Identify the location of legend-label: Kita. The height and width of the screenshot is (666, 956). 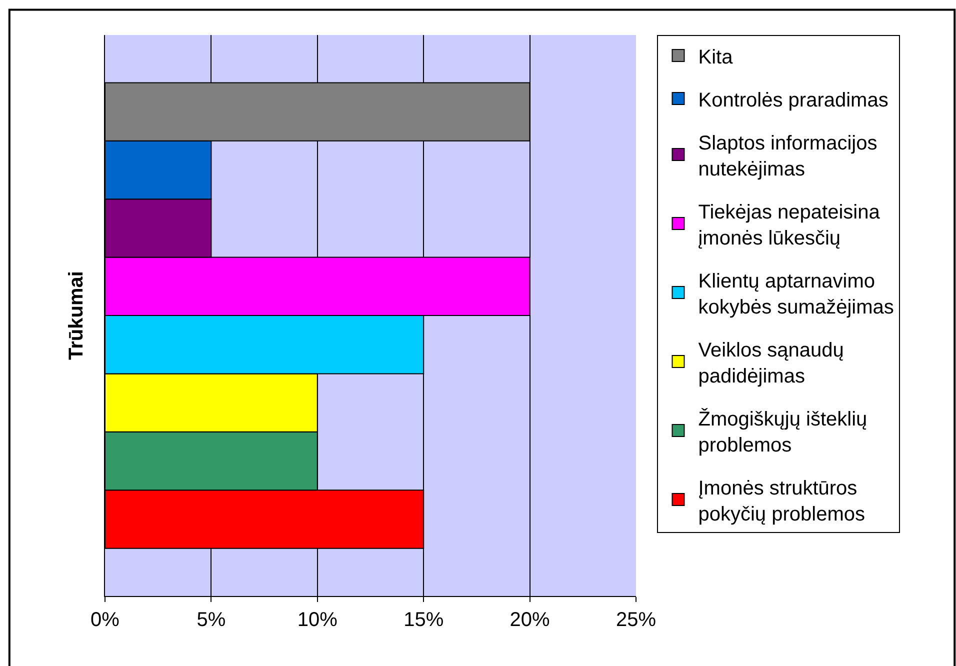
(716, 57).